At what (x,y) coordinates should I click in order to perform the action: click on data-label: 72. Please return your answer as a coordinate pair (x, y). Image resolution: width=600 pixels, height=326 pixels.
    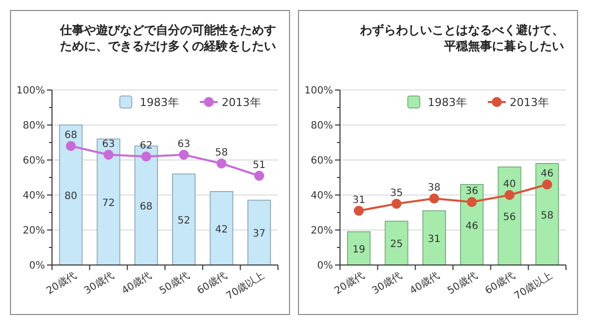
    Looking at the image, I should click on (108, 203).